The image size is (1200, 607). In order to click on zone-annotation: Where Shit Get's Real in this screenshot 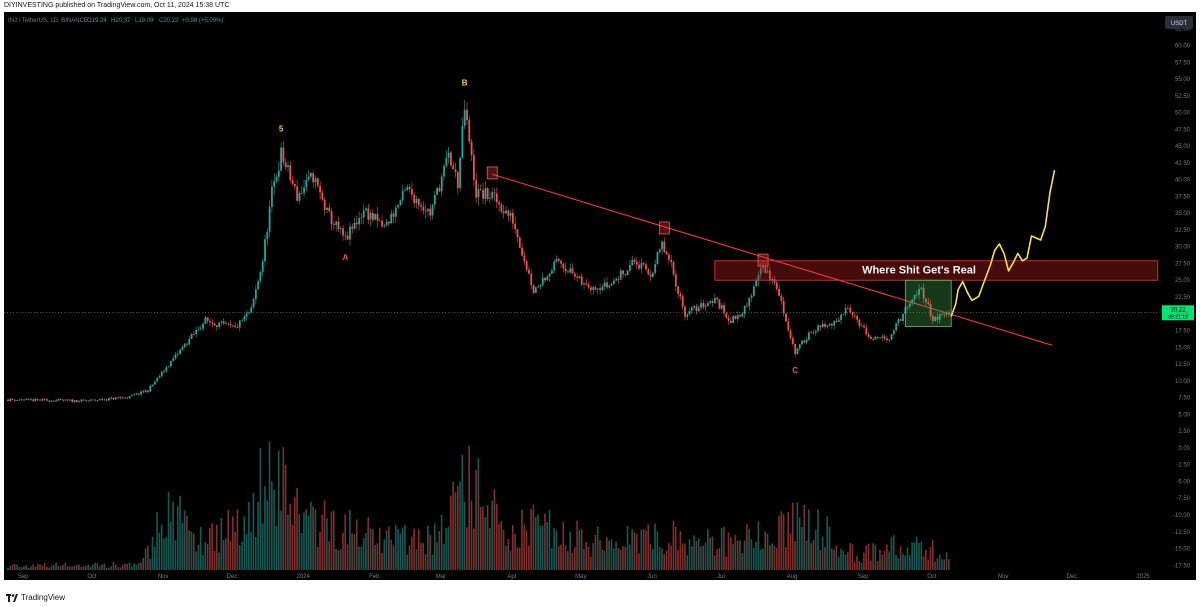, I will do `click(919, 271)`.